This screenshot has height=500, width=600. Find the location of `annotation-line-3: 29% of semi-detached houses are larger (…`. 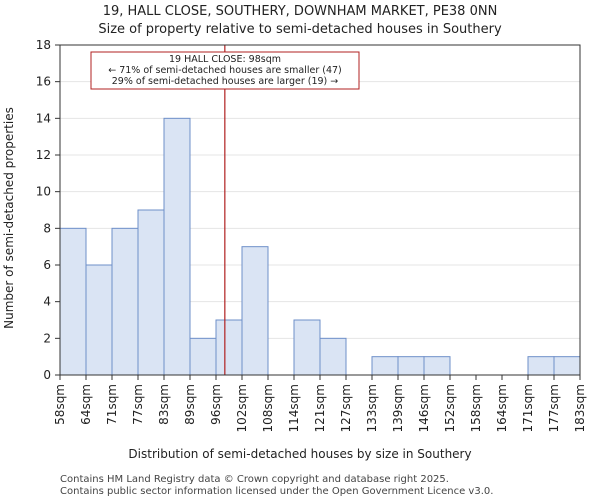

annotation-line-3: 29% of semi-detached houses are larger (… is located at coordinates (225, 81).